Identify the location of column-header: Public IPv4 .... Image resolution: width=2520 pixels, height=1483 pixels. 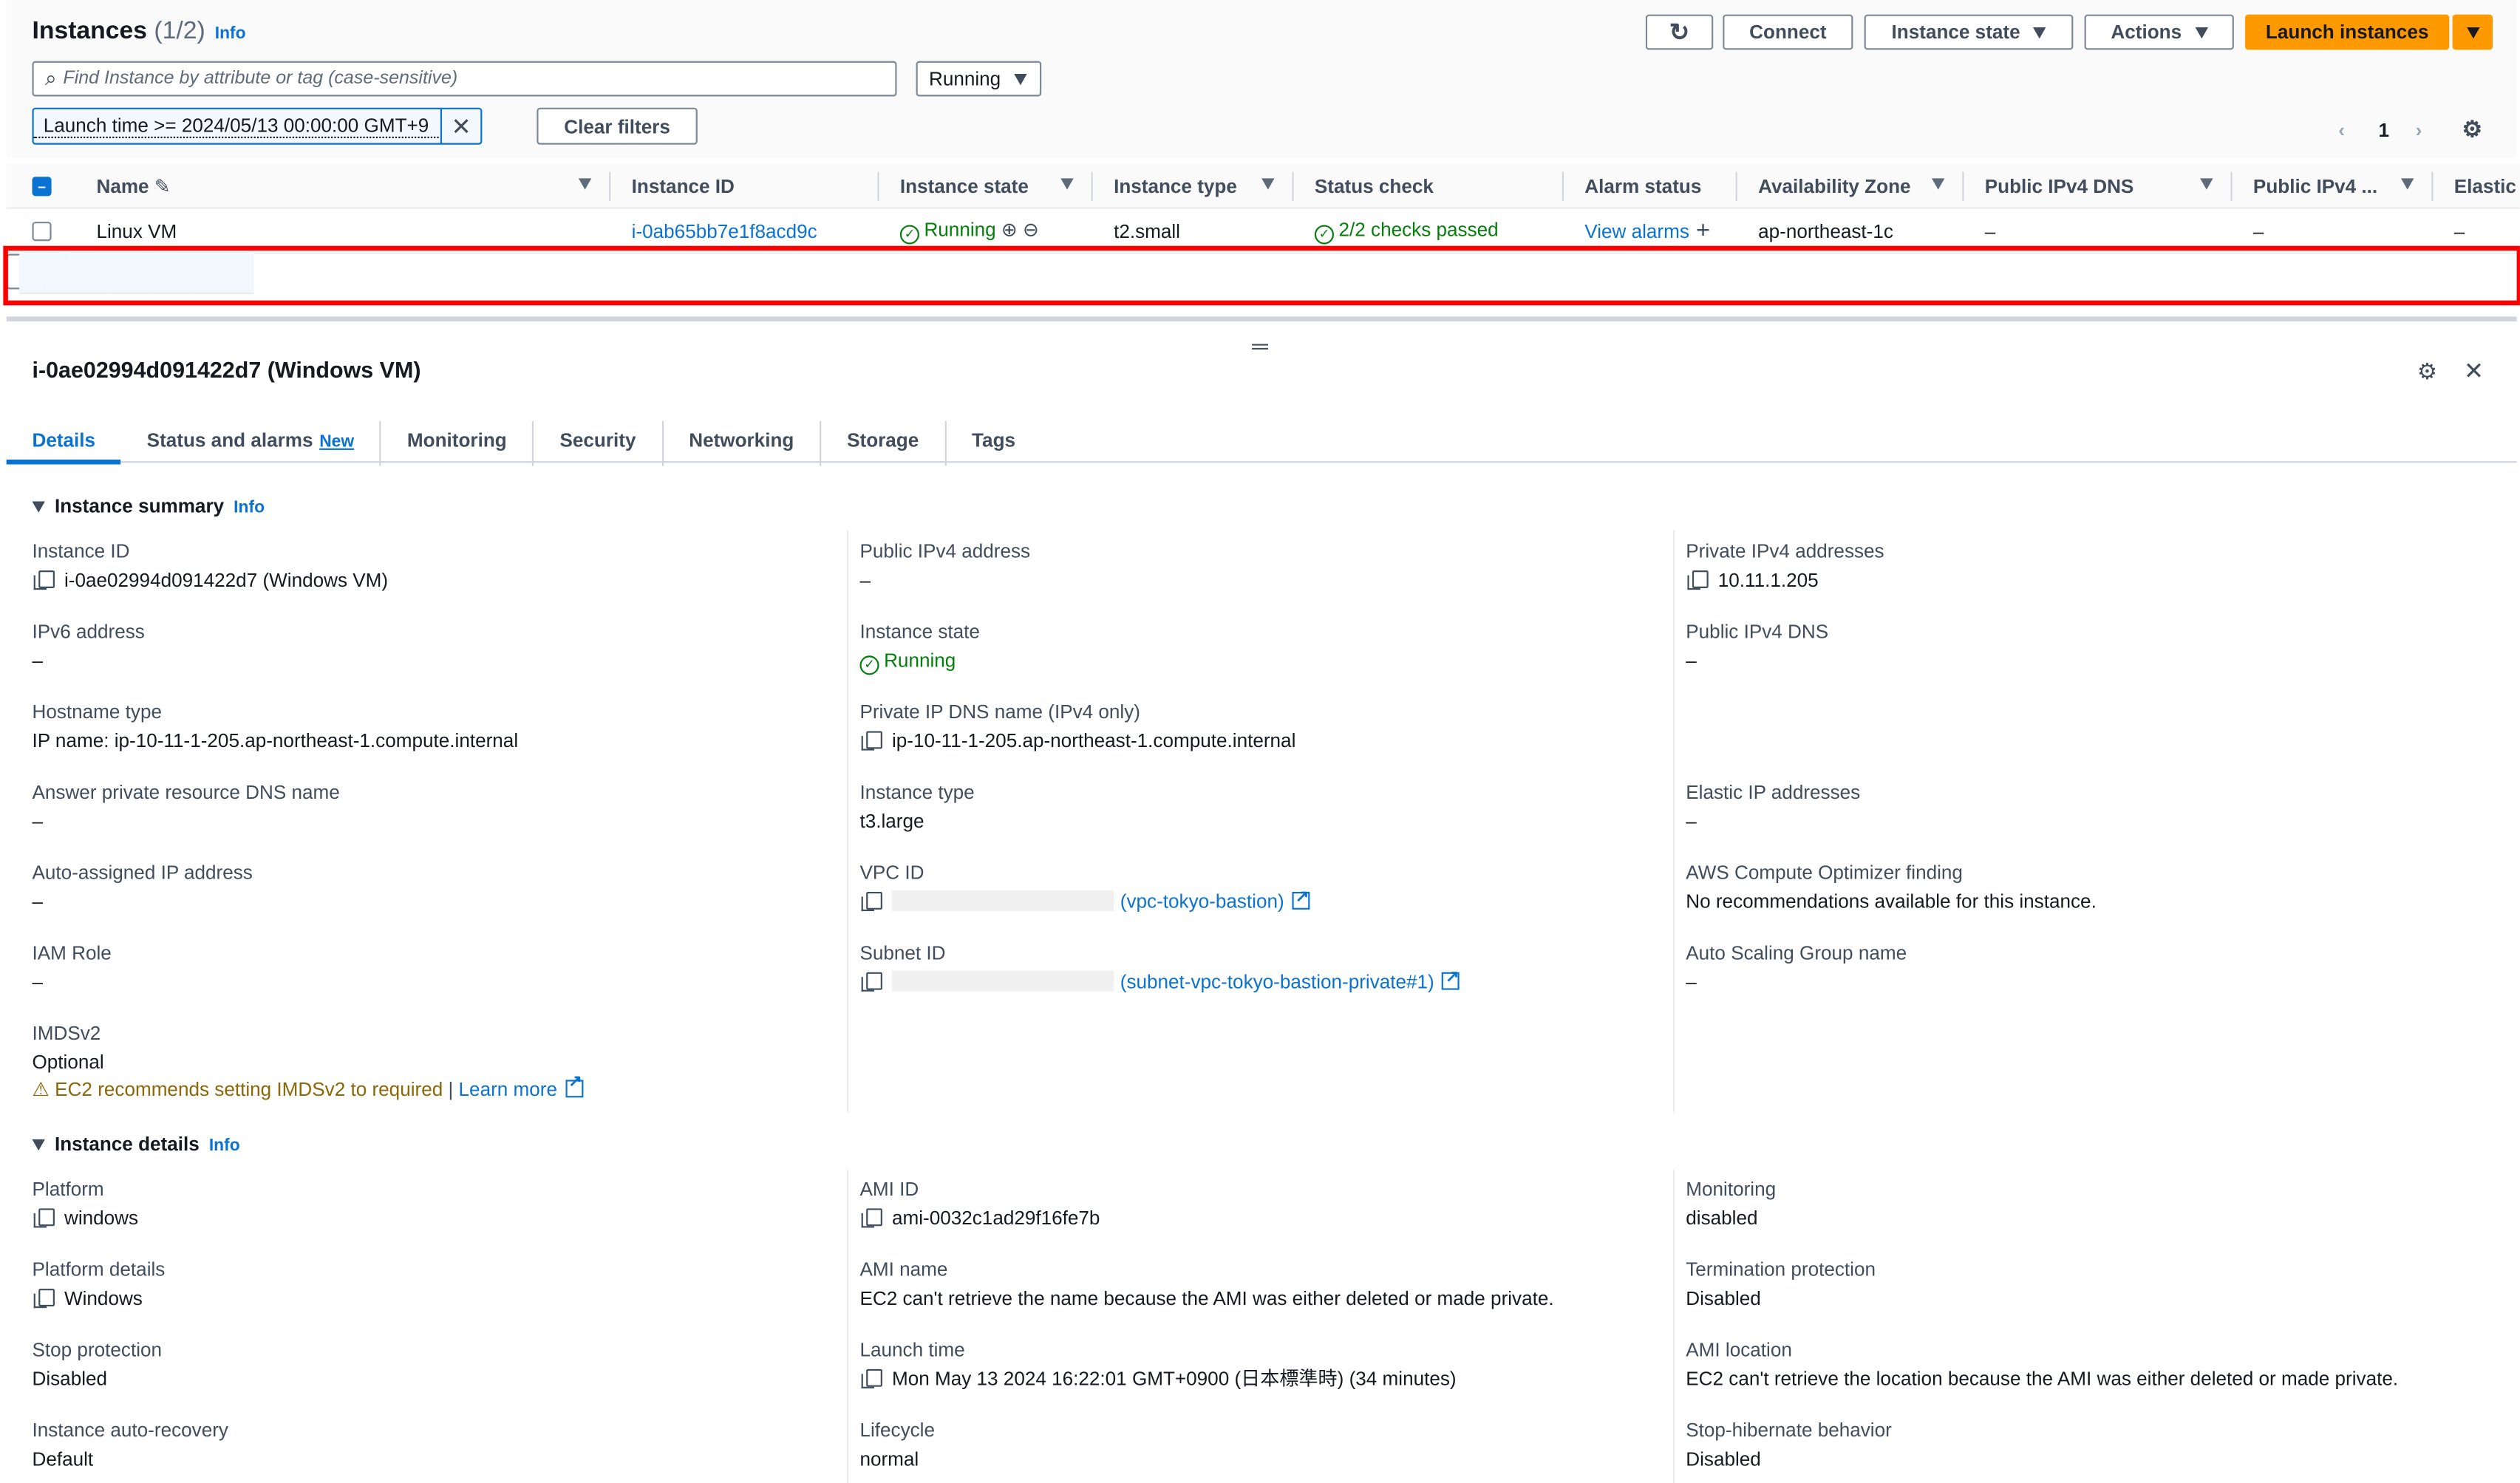
(2333, 186).